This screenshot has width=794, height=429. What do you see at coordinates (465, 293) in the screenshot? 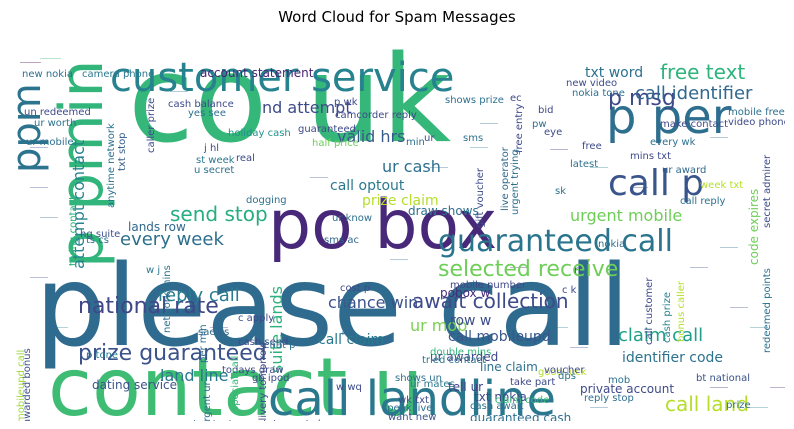
I see `cloud-word: pobox w` at bounding box center [465, 293].